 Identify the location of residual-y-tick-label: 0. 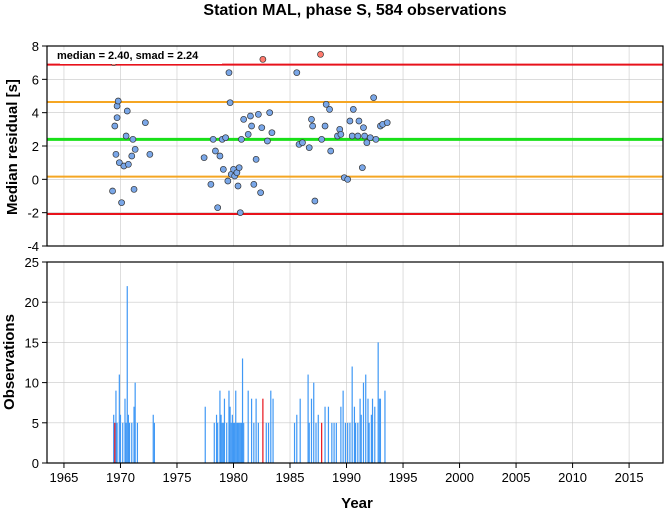
(35, 179).